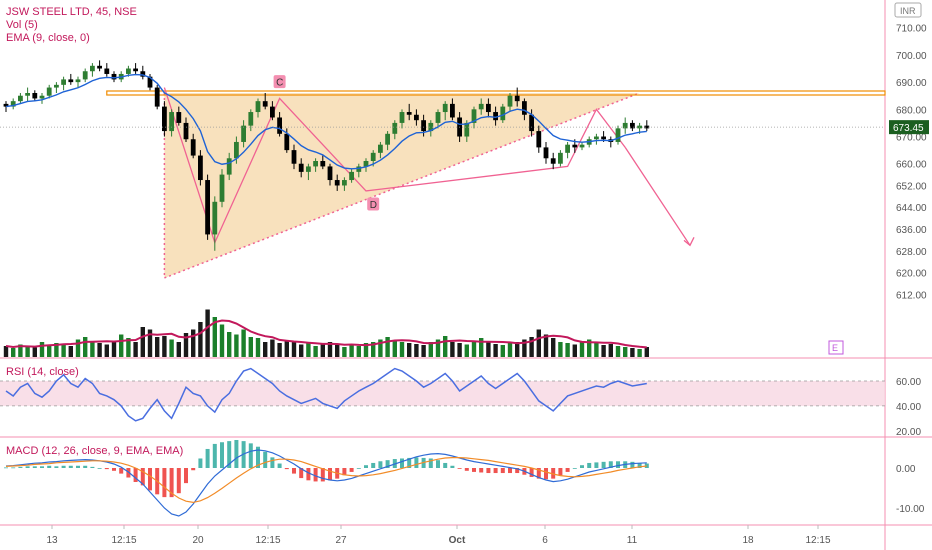 This screenshot has width=932, height=550. Describe the element at coordinates (911, 138) in the screenshot. I see `price-tick-label: 670.00` at that location.